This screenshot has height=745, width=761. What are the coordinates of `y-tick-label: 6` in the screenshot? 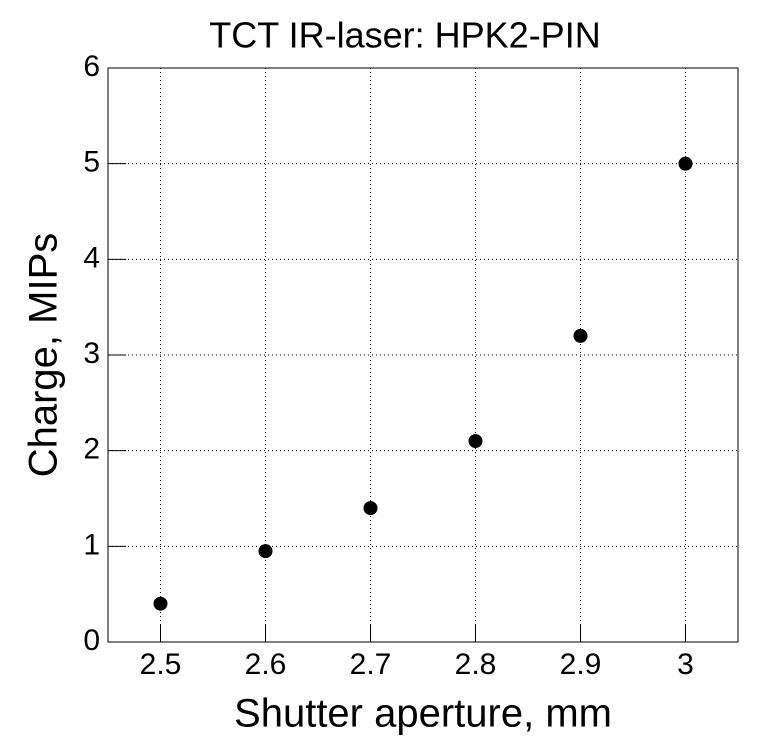 It's located at (91, 66).